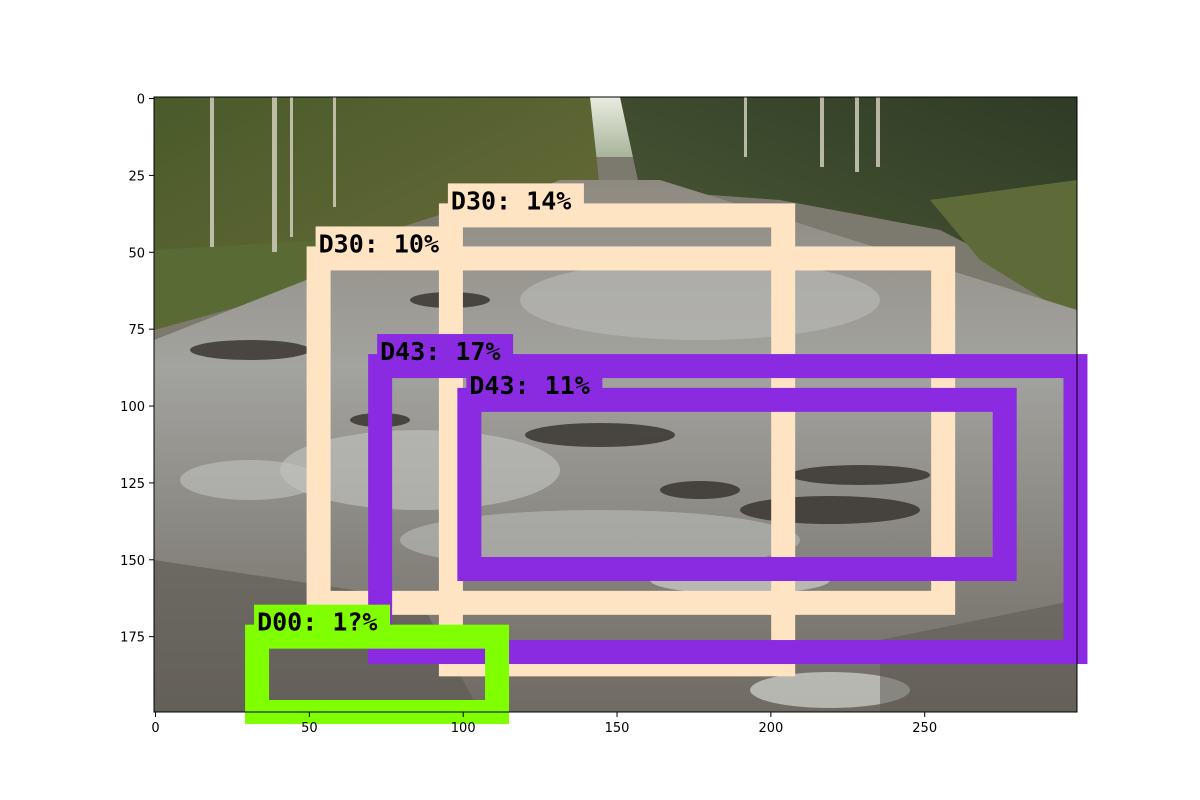  I want to click on detection-label: D30: 10%, so click(379, 243).